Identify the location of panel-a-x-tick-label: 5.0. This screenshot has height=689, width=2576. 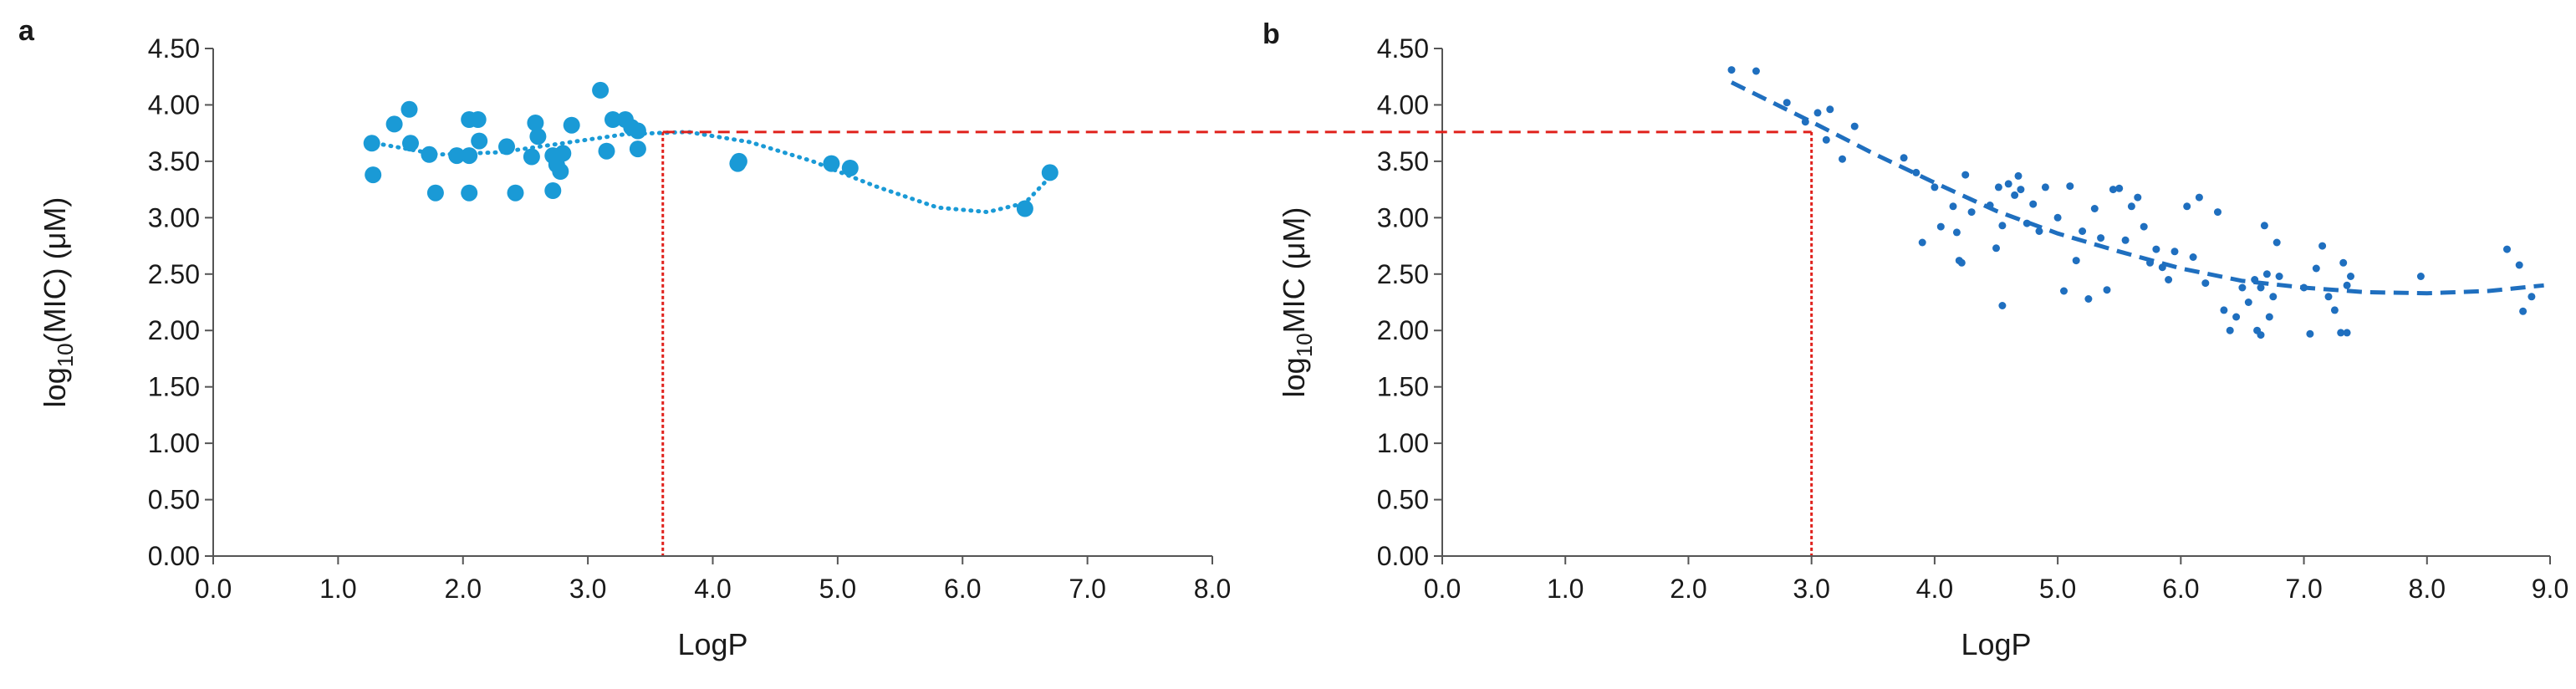
(838, 589).